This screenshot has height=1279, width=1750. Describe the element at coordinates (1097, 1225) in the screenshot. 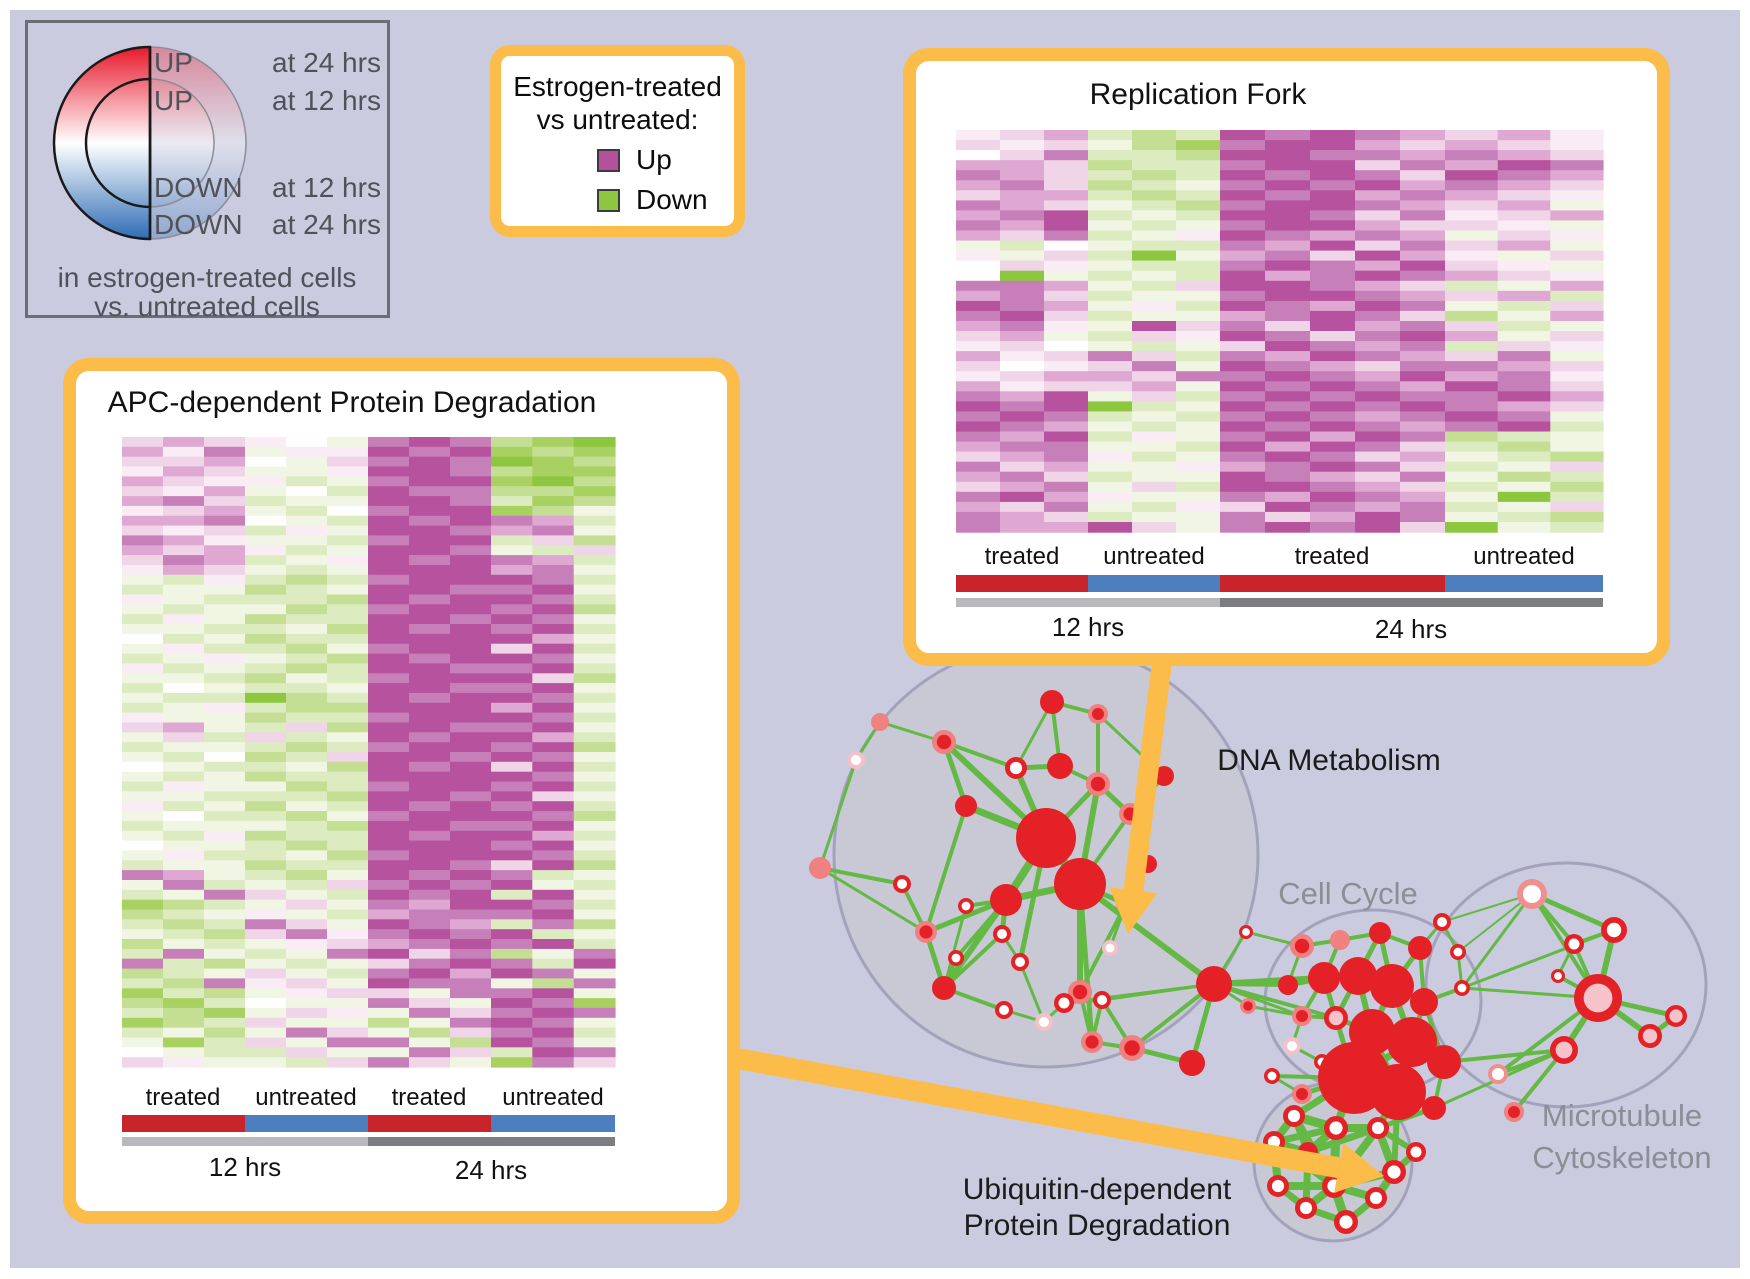

I see `ubiquitin-label-line2: Protein Degradation` at that location.